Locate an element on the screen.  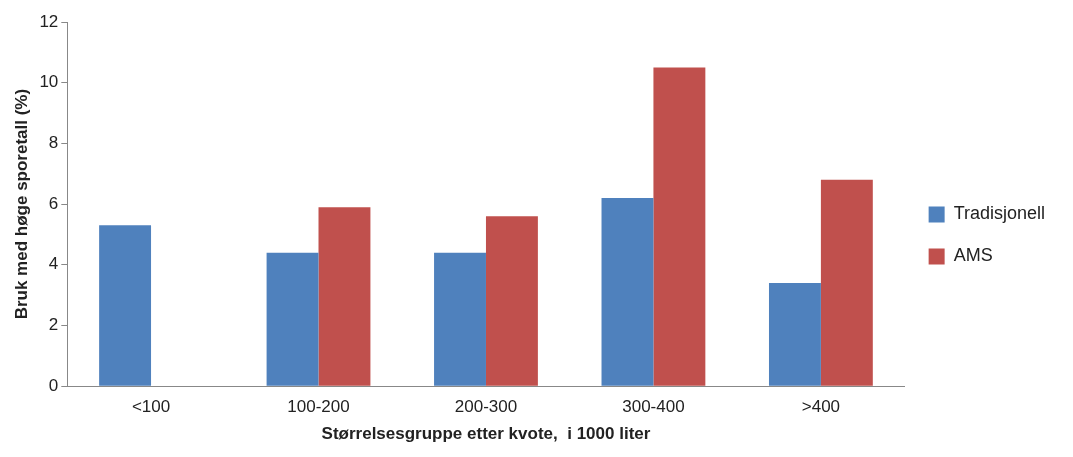
y-tick-label: 2 is located at coordinates (53, 325).